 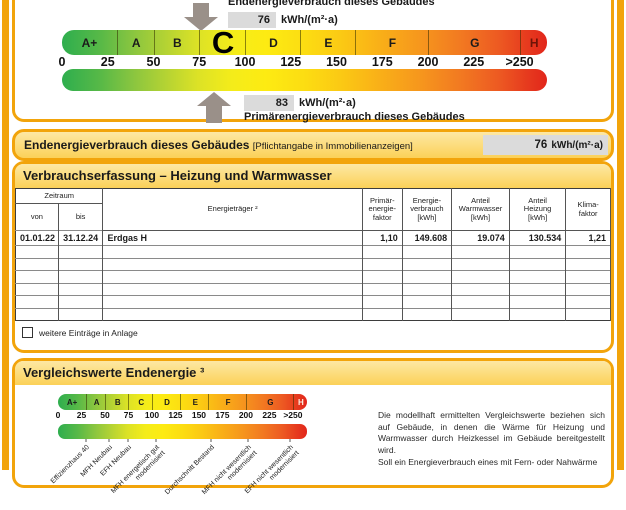 What do you see at coordinates (58, 415) in the screenshot?
I see `scale-tick-0: 0` at bounding box center [58, 415].